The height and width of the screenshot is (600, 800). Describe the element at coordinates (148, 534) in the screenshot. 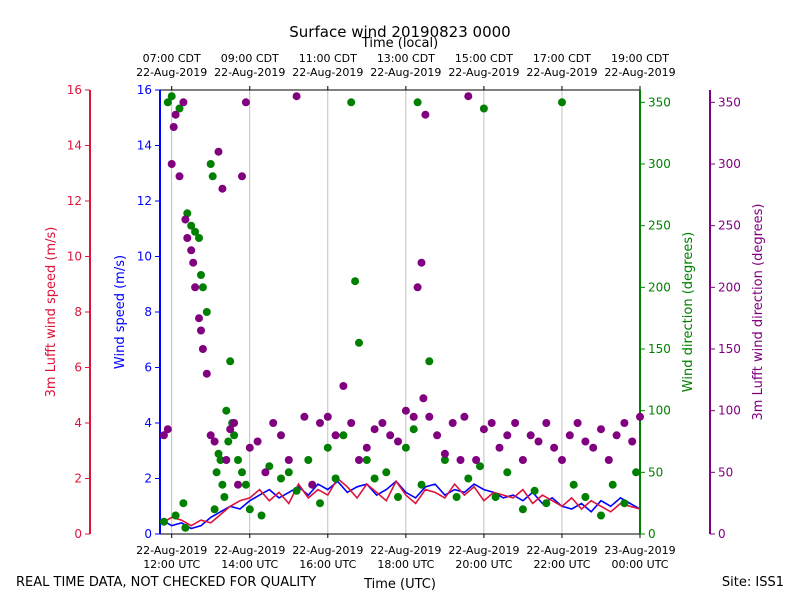

I see `speed-axis-tick-label: 0` at that location.